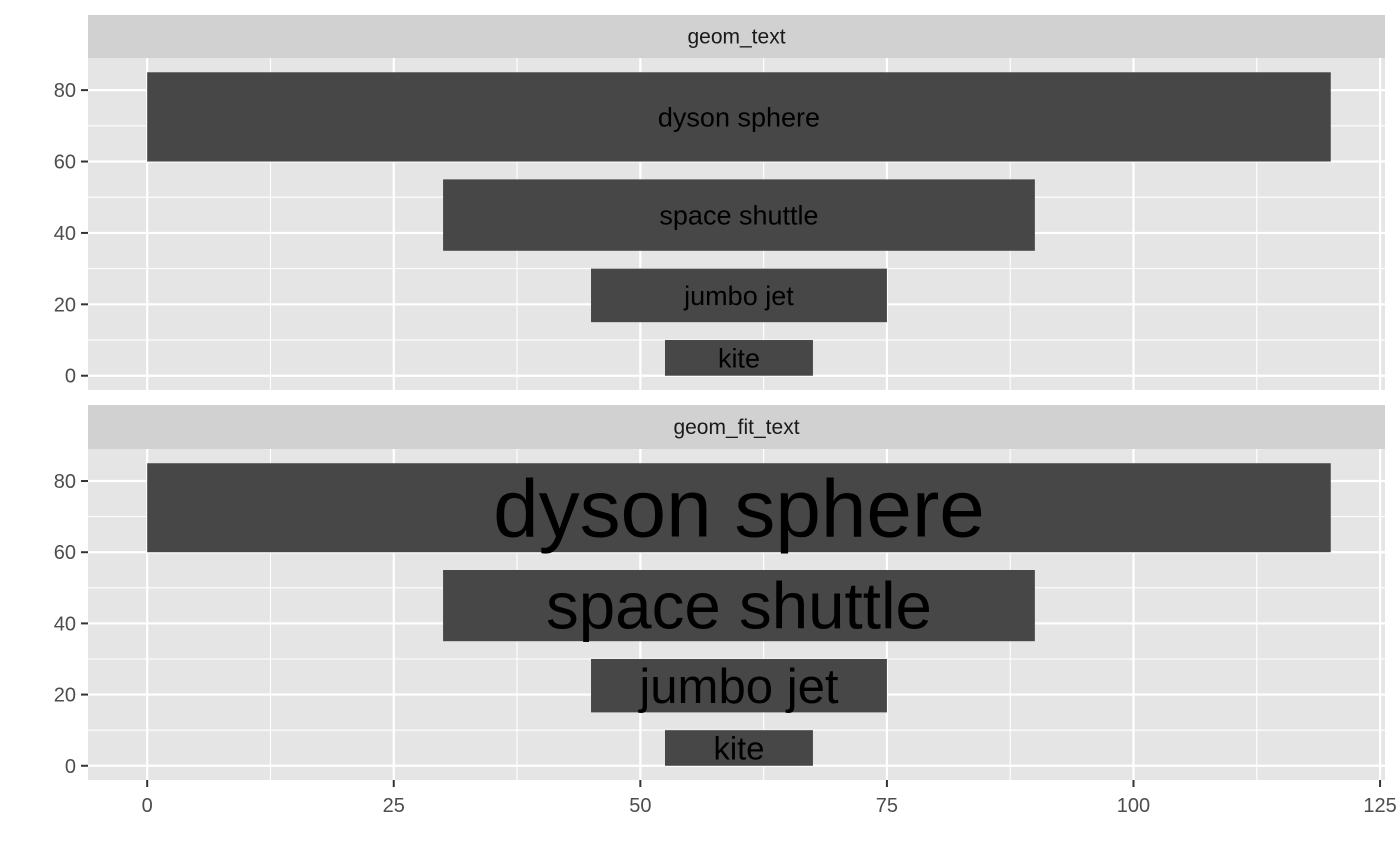 Image resolution: width=1400 pixels, height=865 pixels. I want to click on facet-strip-label: geom_fit_text, so click(736, 427).